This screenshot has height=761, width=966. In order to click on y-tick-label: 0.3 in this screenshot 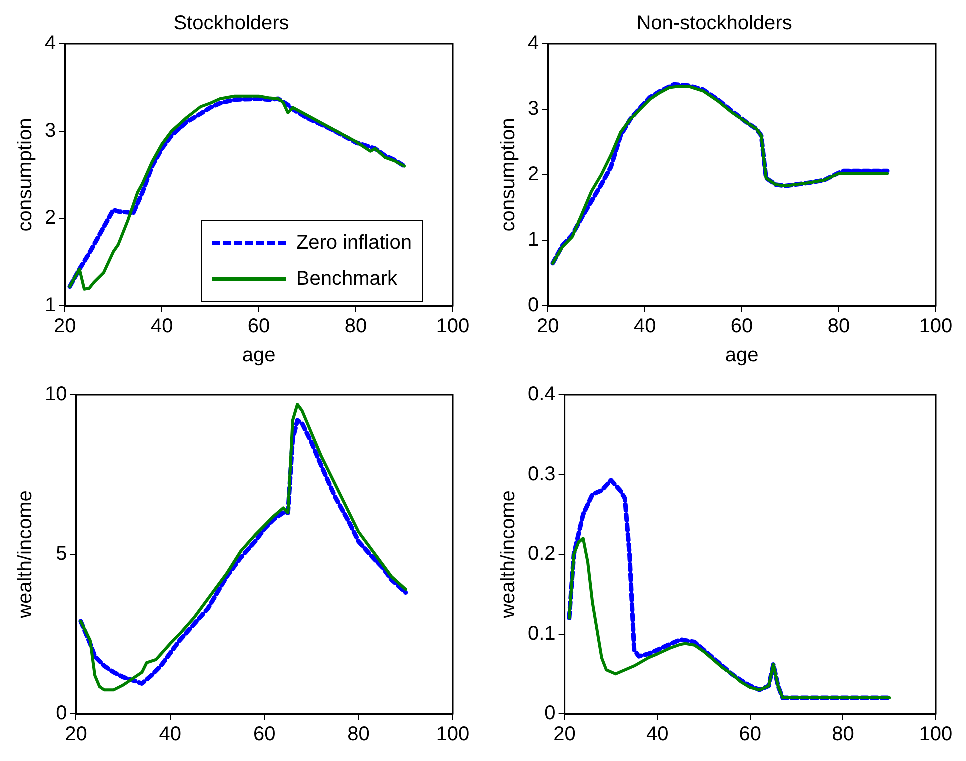, I will do `click(542, 474)`.